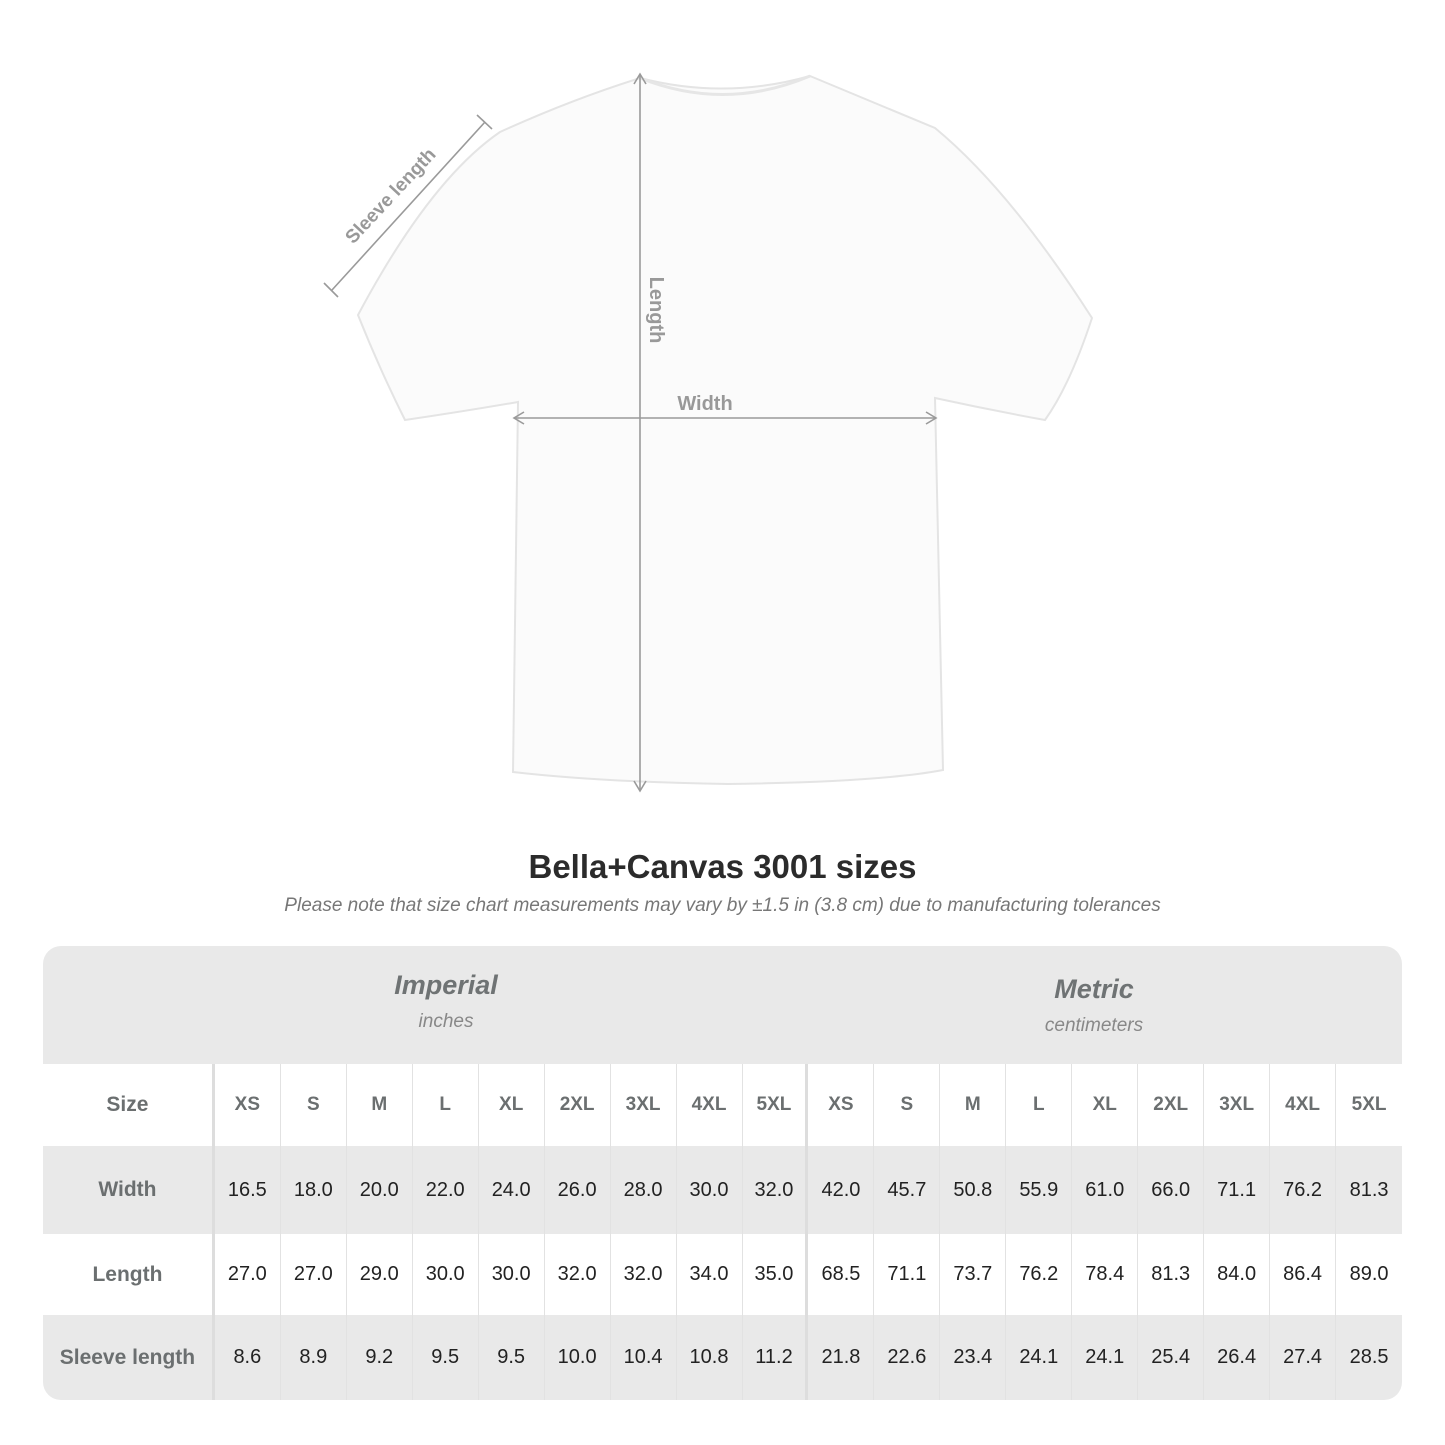  What do you see at coordinates (129, 1357) in the screenshot?
I see `row-label: Sleeve length` at bounding box center [129, 1357].